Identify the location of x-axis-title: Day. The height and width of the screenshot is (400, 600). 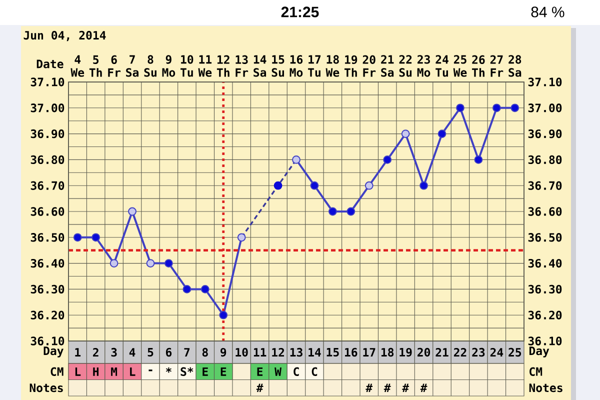
(54, 352).